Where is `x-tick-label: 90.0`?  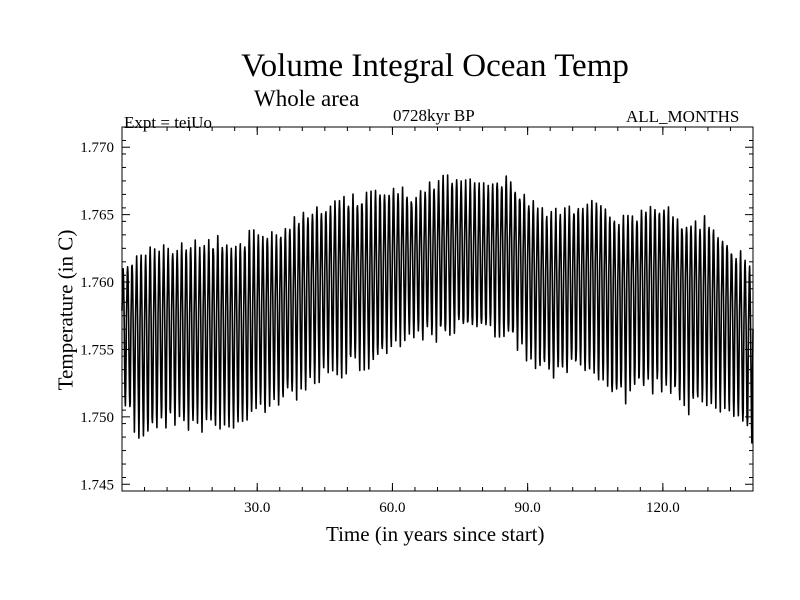 x-tick-label: 90.0 is located at coordinates (528, 508).